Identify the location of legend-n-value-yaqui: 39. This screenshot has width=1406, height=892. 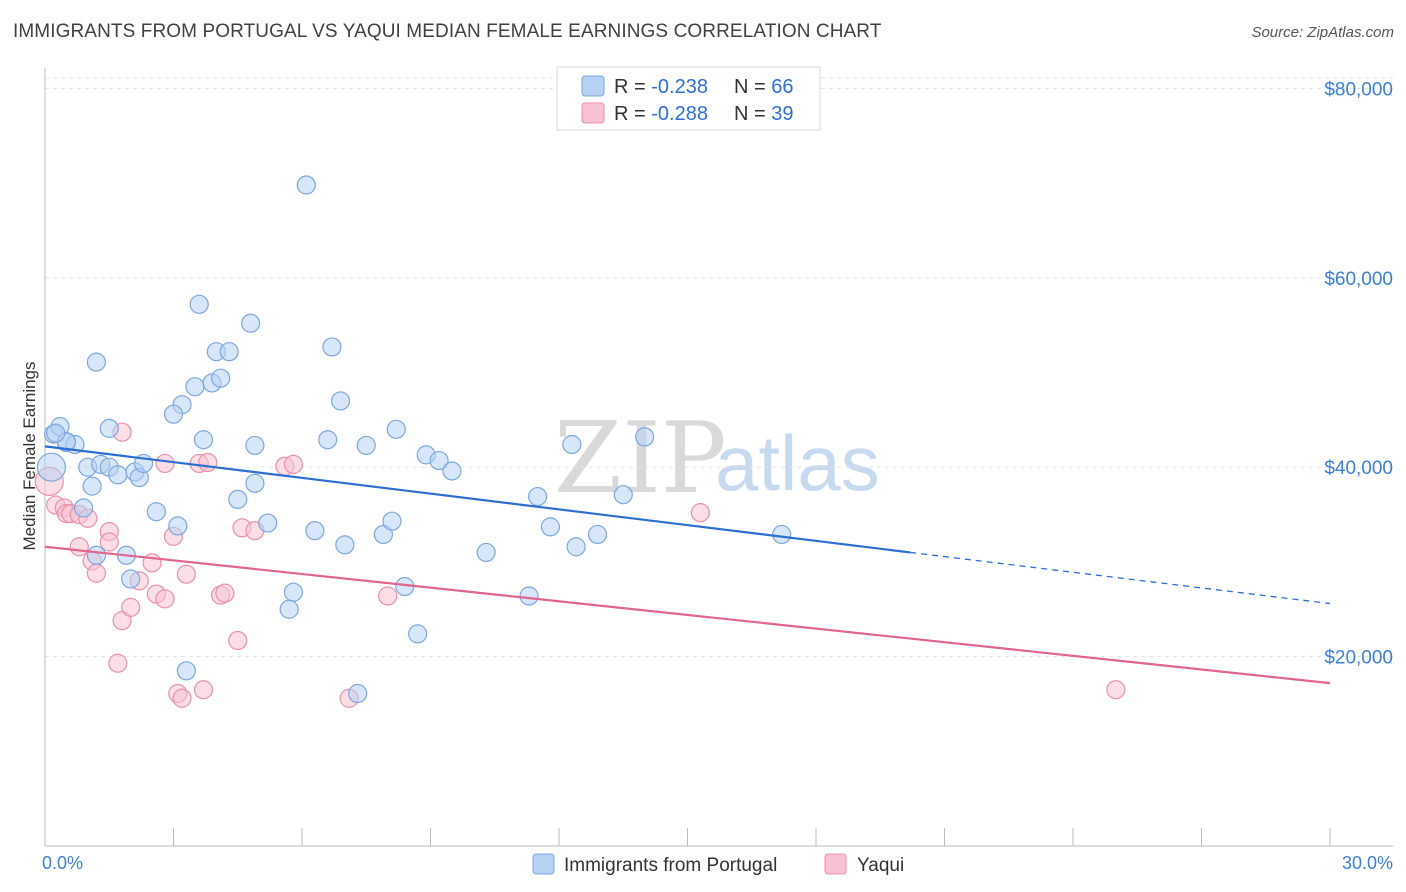
(782, 114).